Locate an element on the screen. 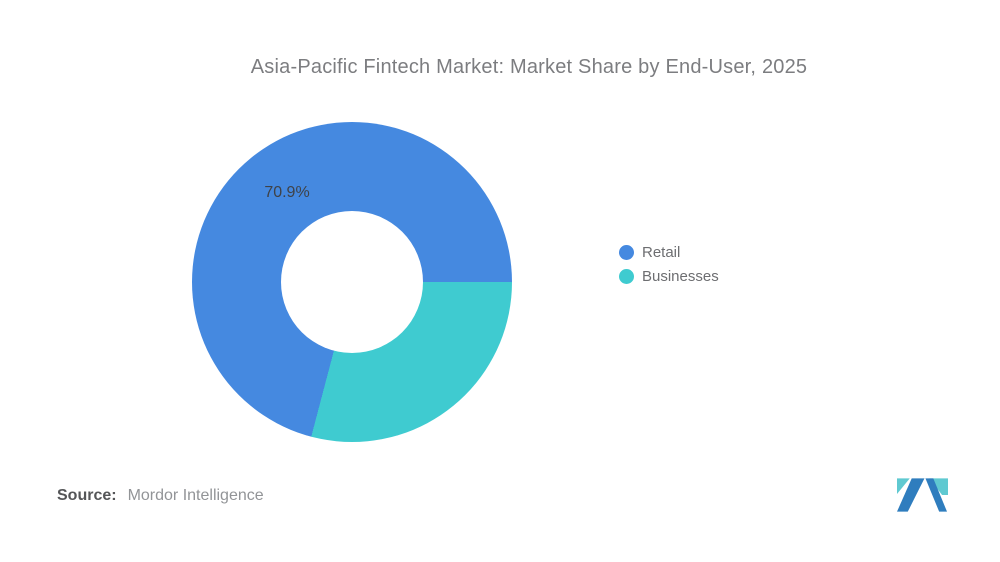  donut-hole is located at coordinates (352, 282).